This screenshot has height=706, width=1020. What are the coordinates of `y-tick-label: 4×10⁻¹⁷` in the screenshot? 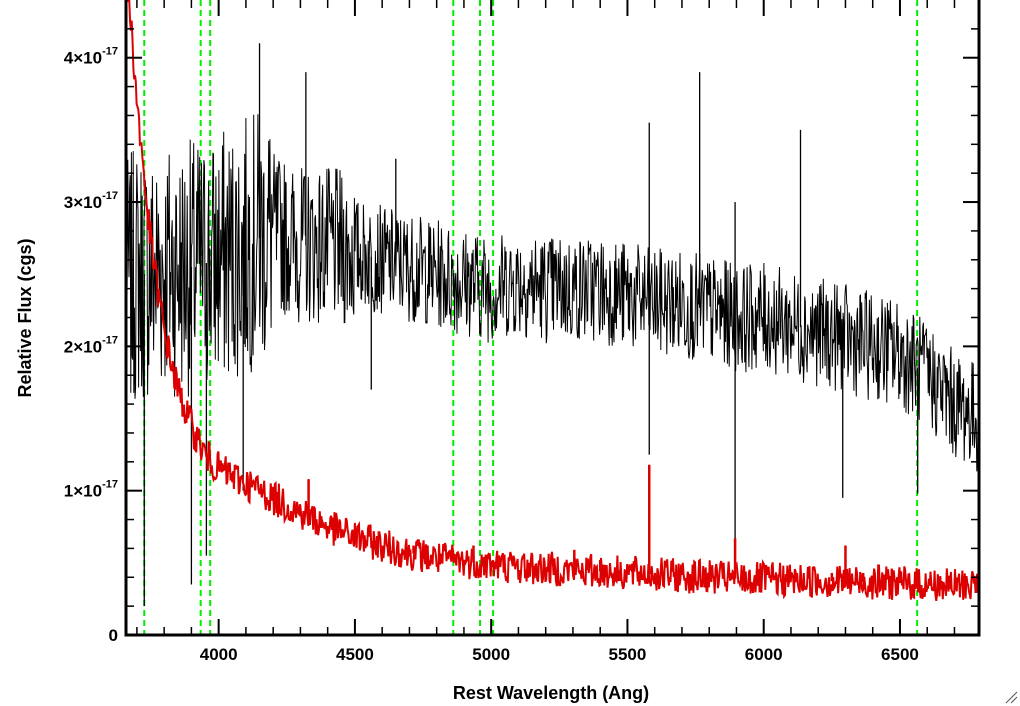 It's located at (91, 57).